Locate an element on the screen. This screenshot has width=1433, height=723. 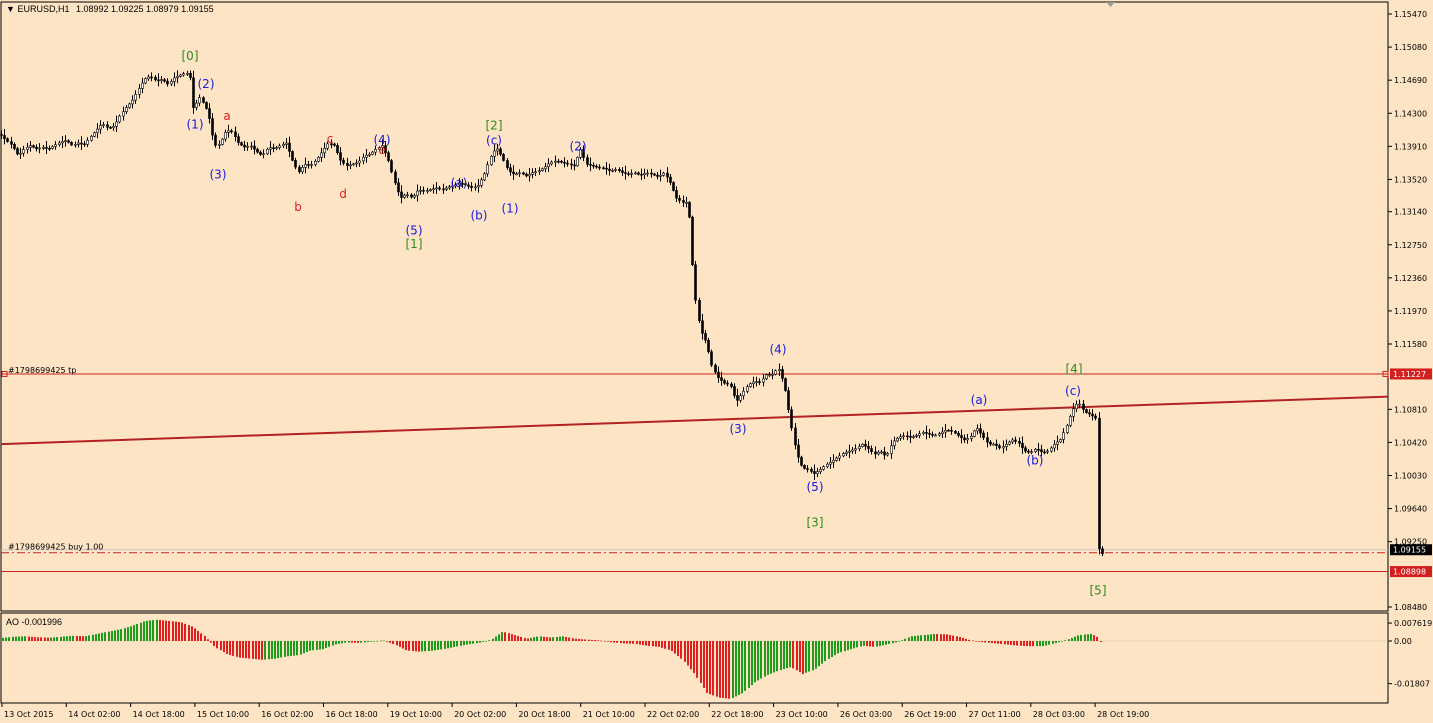
trendline is located at coordinates (694, 420).